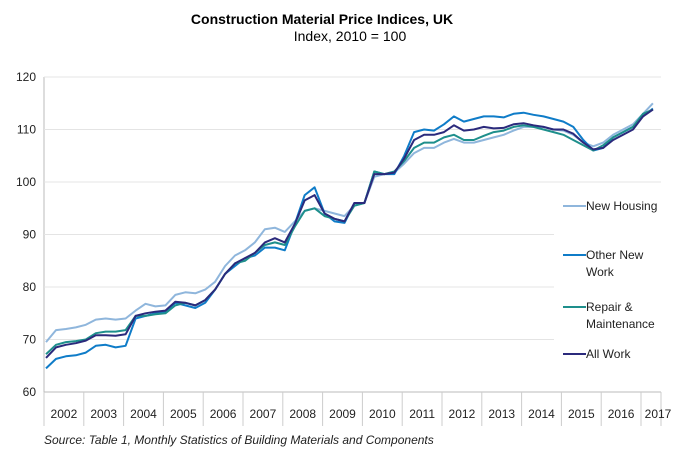 Image resolution: width=700 pixels, height=473 pixels. Describe the element at coordinates (143, 414) in the screenshot. I see `x-tick-label: 2004` at that location.